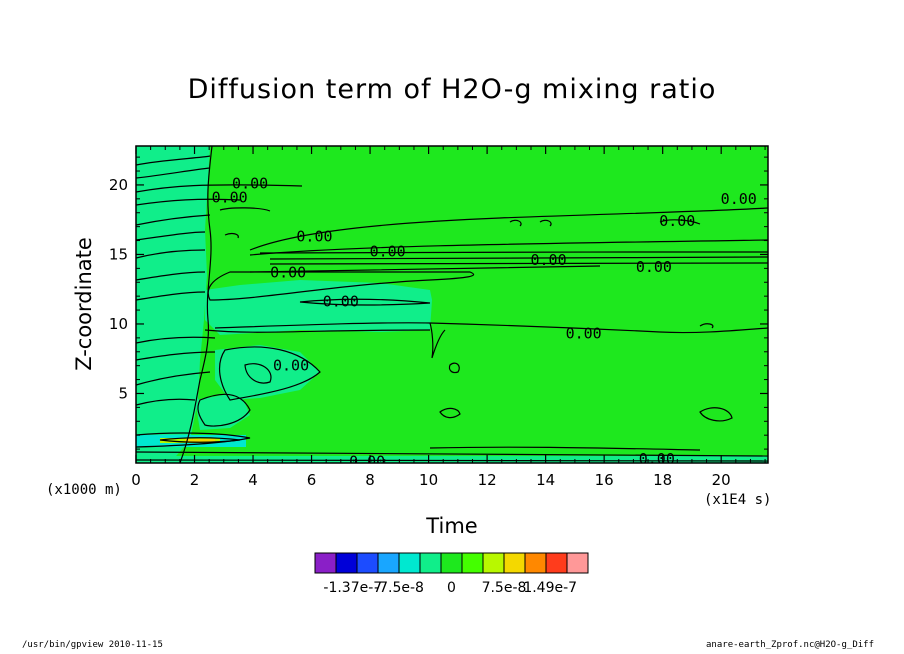  I want to click on footer-right: anare-earth_Zprof.nc@H2O-g_Diff, so click(790, 645).